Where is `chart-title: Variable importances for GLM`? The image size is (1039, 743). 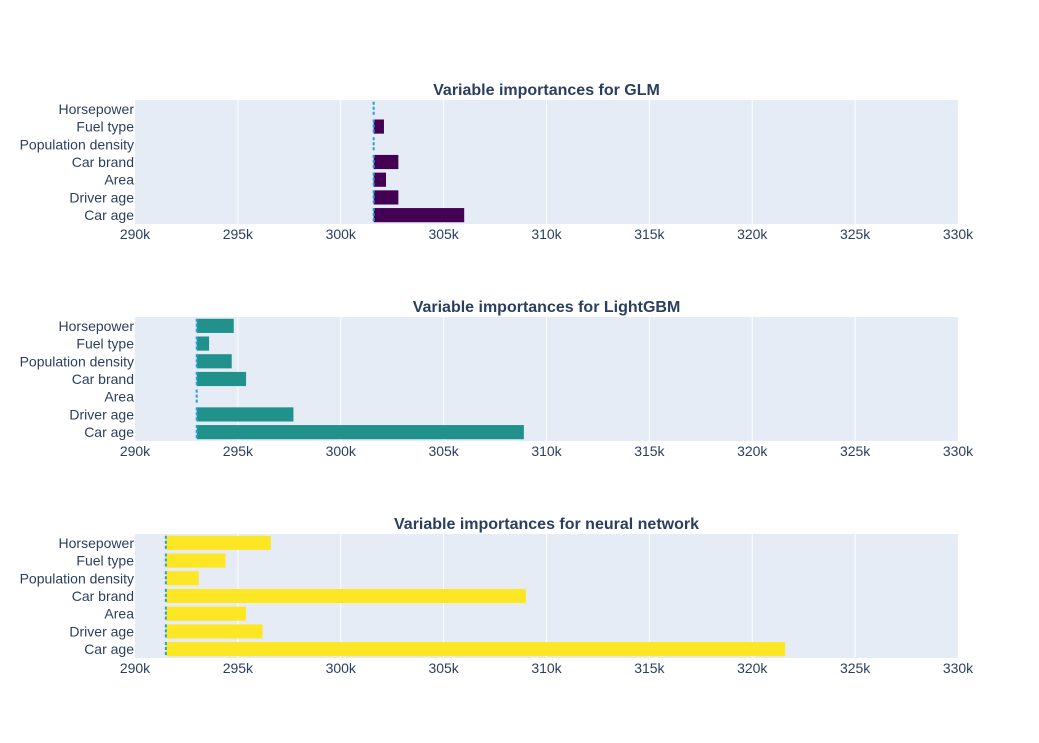 chart-title: Variable importances for GLM is located at coordinates (546, 90).